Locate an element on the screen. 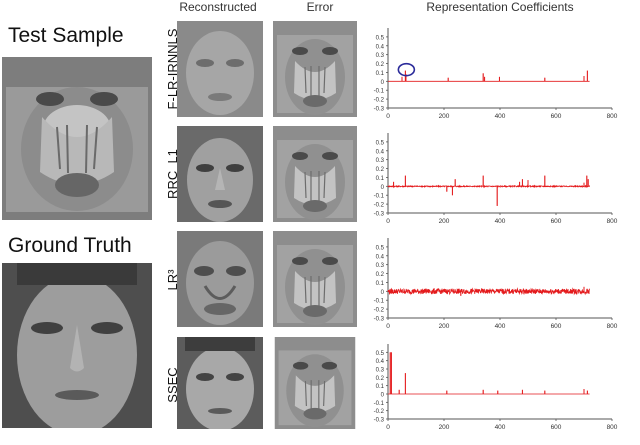 This screenshot has width=640, height=445. header-coefficients: Representation Coefficients is located at coordinates (500, 7).